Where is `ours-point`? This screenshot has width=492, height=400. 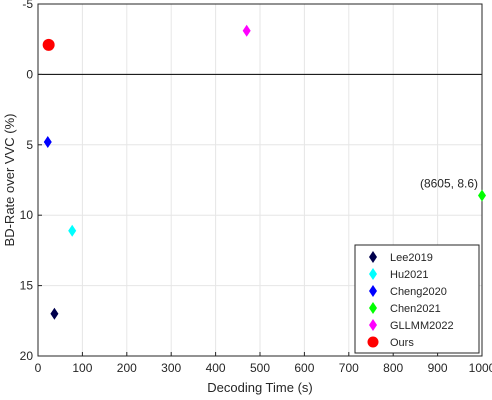 ours-point is located at coordinates (48, 44).